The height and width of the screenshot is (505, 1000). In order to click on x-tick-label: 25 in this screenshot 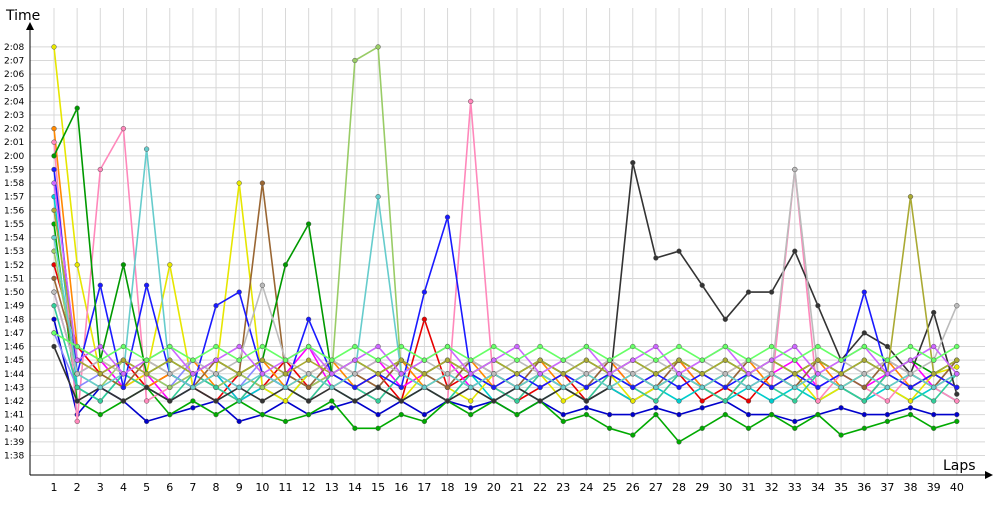, I will do `click(610, 487)`.